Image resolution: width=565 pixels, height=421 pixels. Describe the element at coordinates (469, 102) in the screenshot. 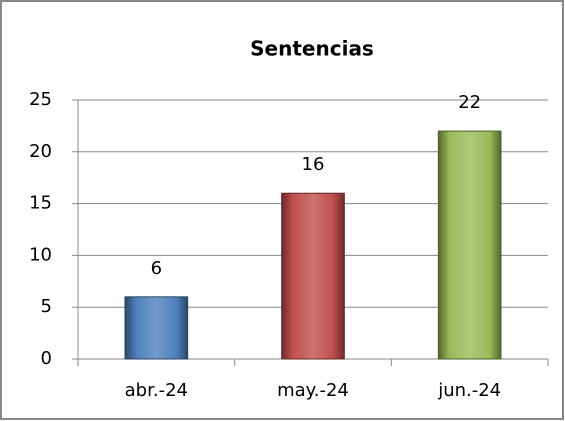

I see `data-label: 22` at that location.